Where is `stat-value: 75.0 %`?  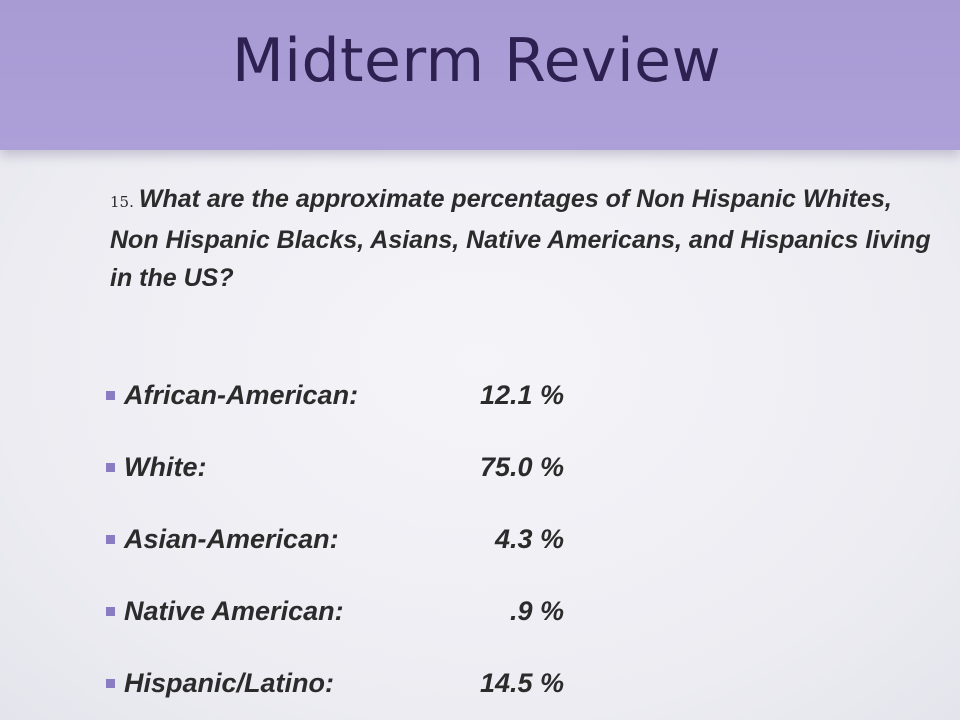 stat-value: 75.0 % is located at coordinates (521, 467).